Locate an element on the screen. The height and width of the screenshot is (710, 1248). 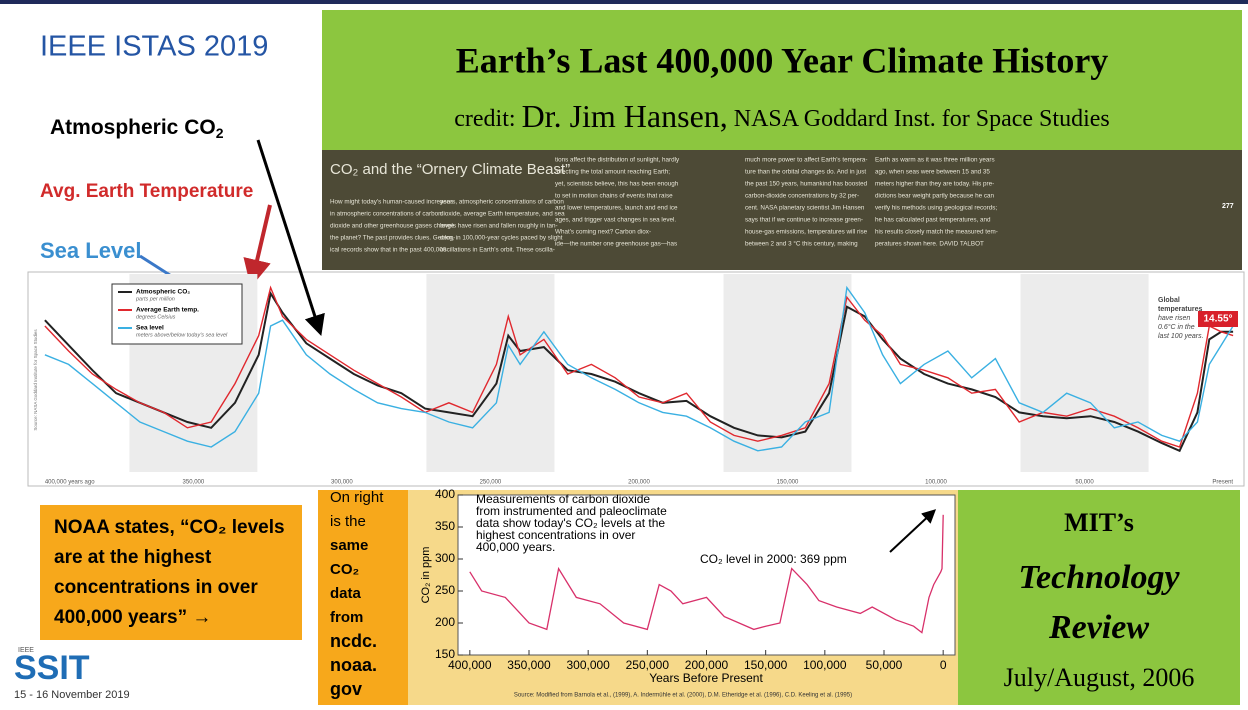
mit-line: Technology is located at coordinates (1099, 577).